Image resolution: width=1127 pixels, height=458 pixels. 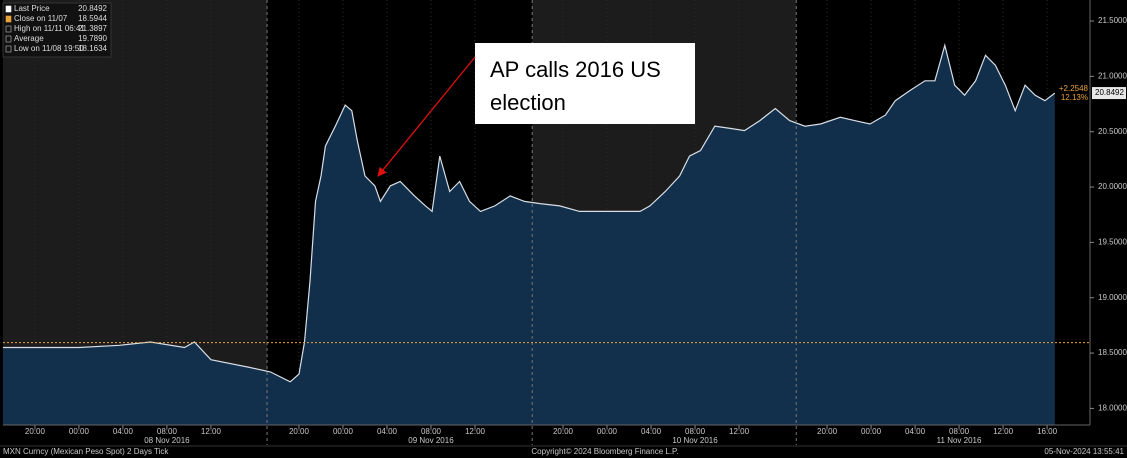 I want to click on y-tick-label: 19.0000, so click(x=1112, y=297).